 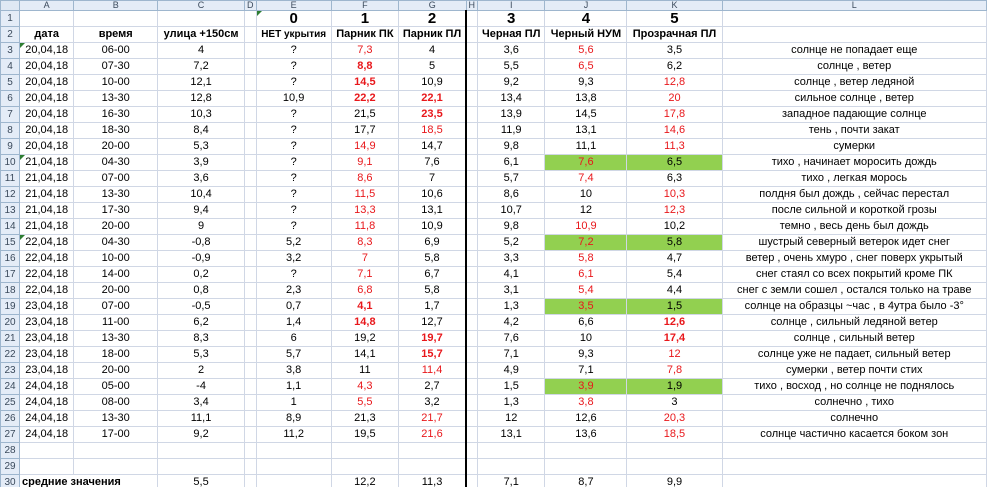 I want to click on cell-note: после сильной и короткой грозы, so click(x=854, y=210).